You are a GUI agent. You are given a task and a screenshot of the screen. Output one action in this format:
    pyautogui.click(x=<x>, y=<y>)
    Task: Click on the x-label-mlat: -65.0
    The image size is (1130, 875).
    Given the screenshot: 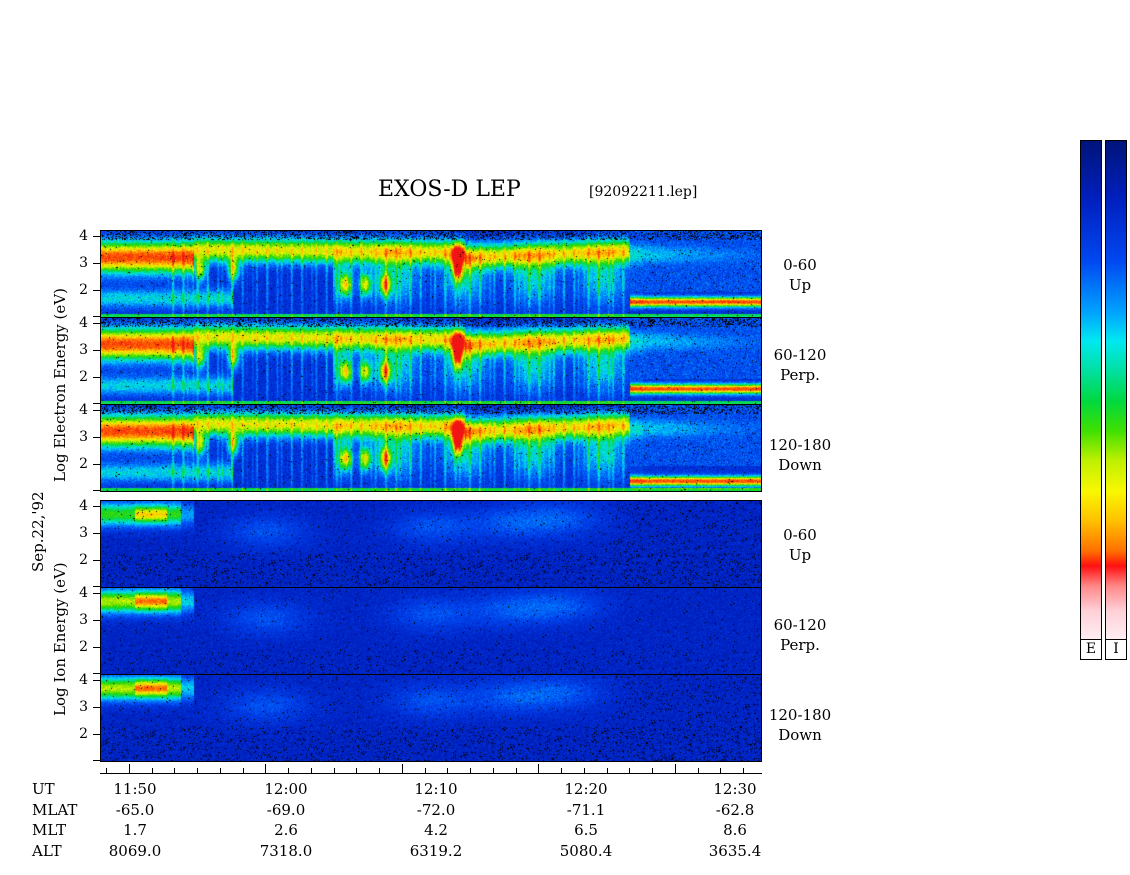 What is the action you would take?
    pyautogui.click(x=135, y=810)
    